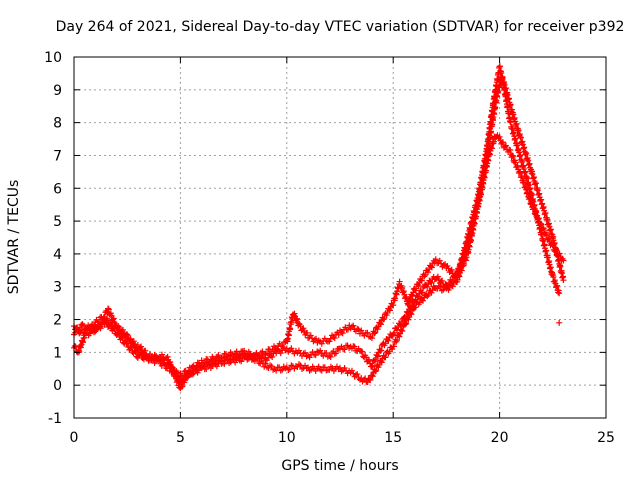  Describe the element at coordinates (57, 222) in the screenshot. I see `y-tick-label: 5` at that location.